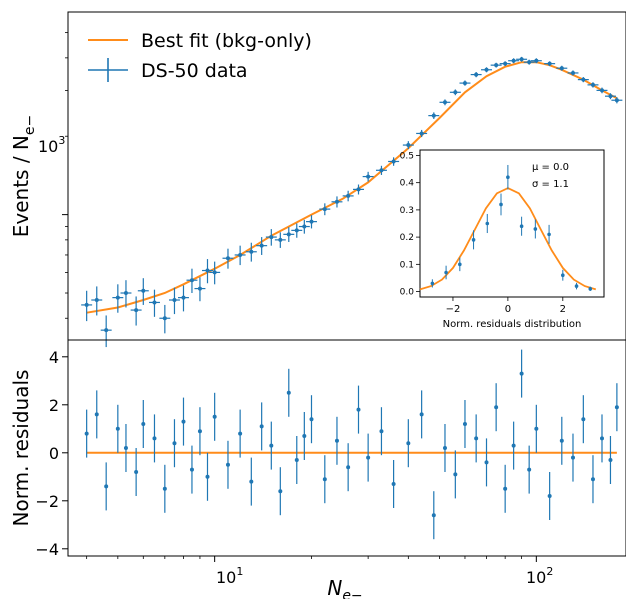 The width and height of the screenshot is (626, 599). I want to click on inset-frame, so click(512, 223).